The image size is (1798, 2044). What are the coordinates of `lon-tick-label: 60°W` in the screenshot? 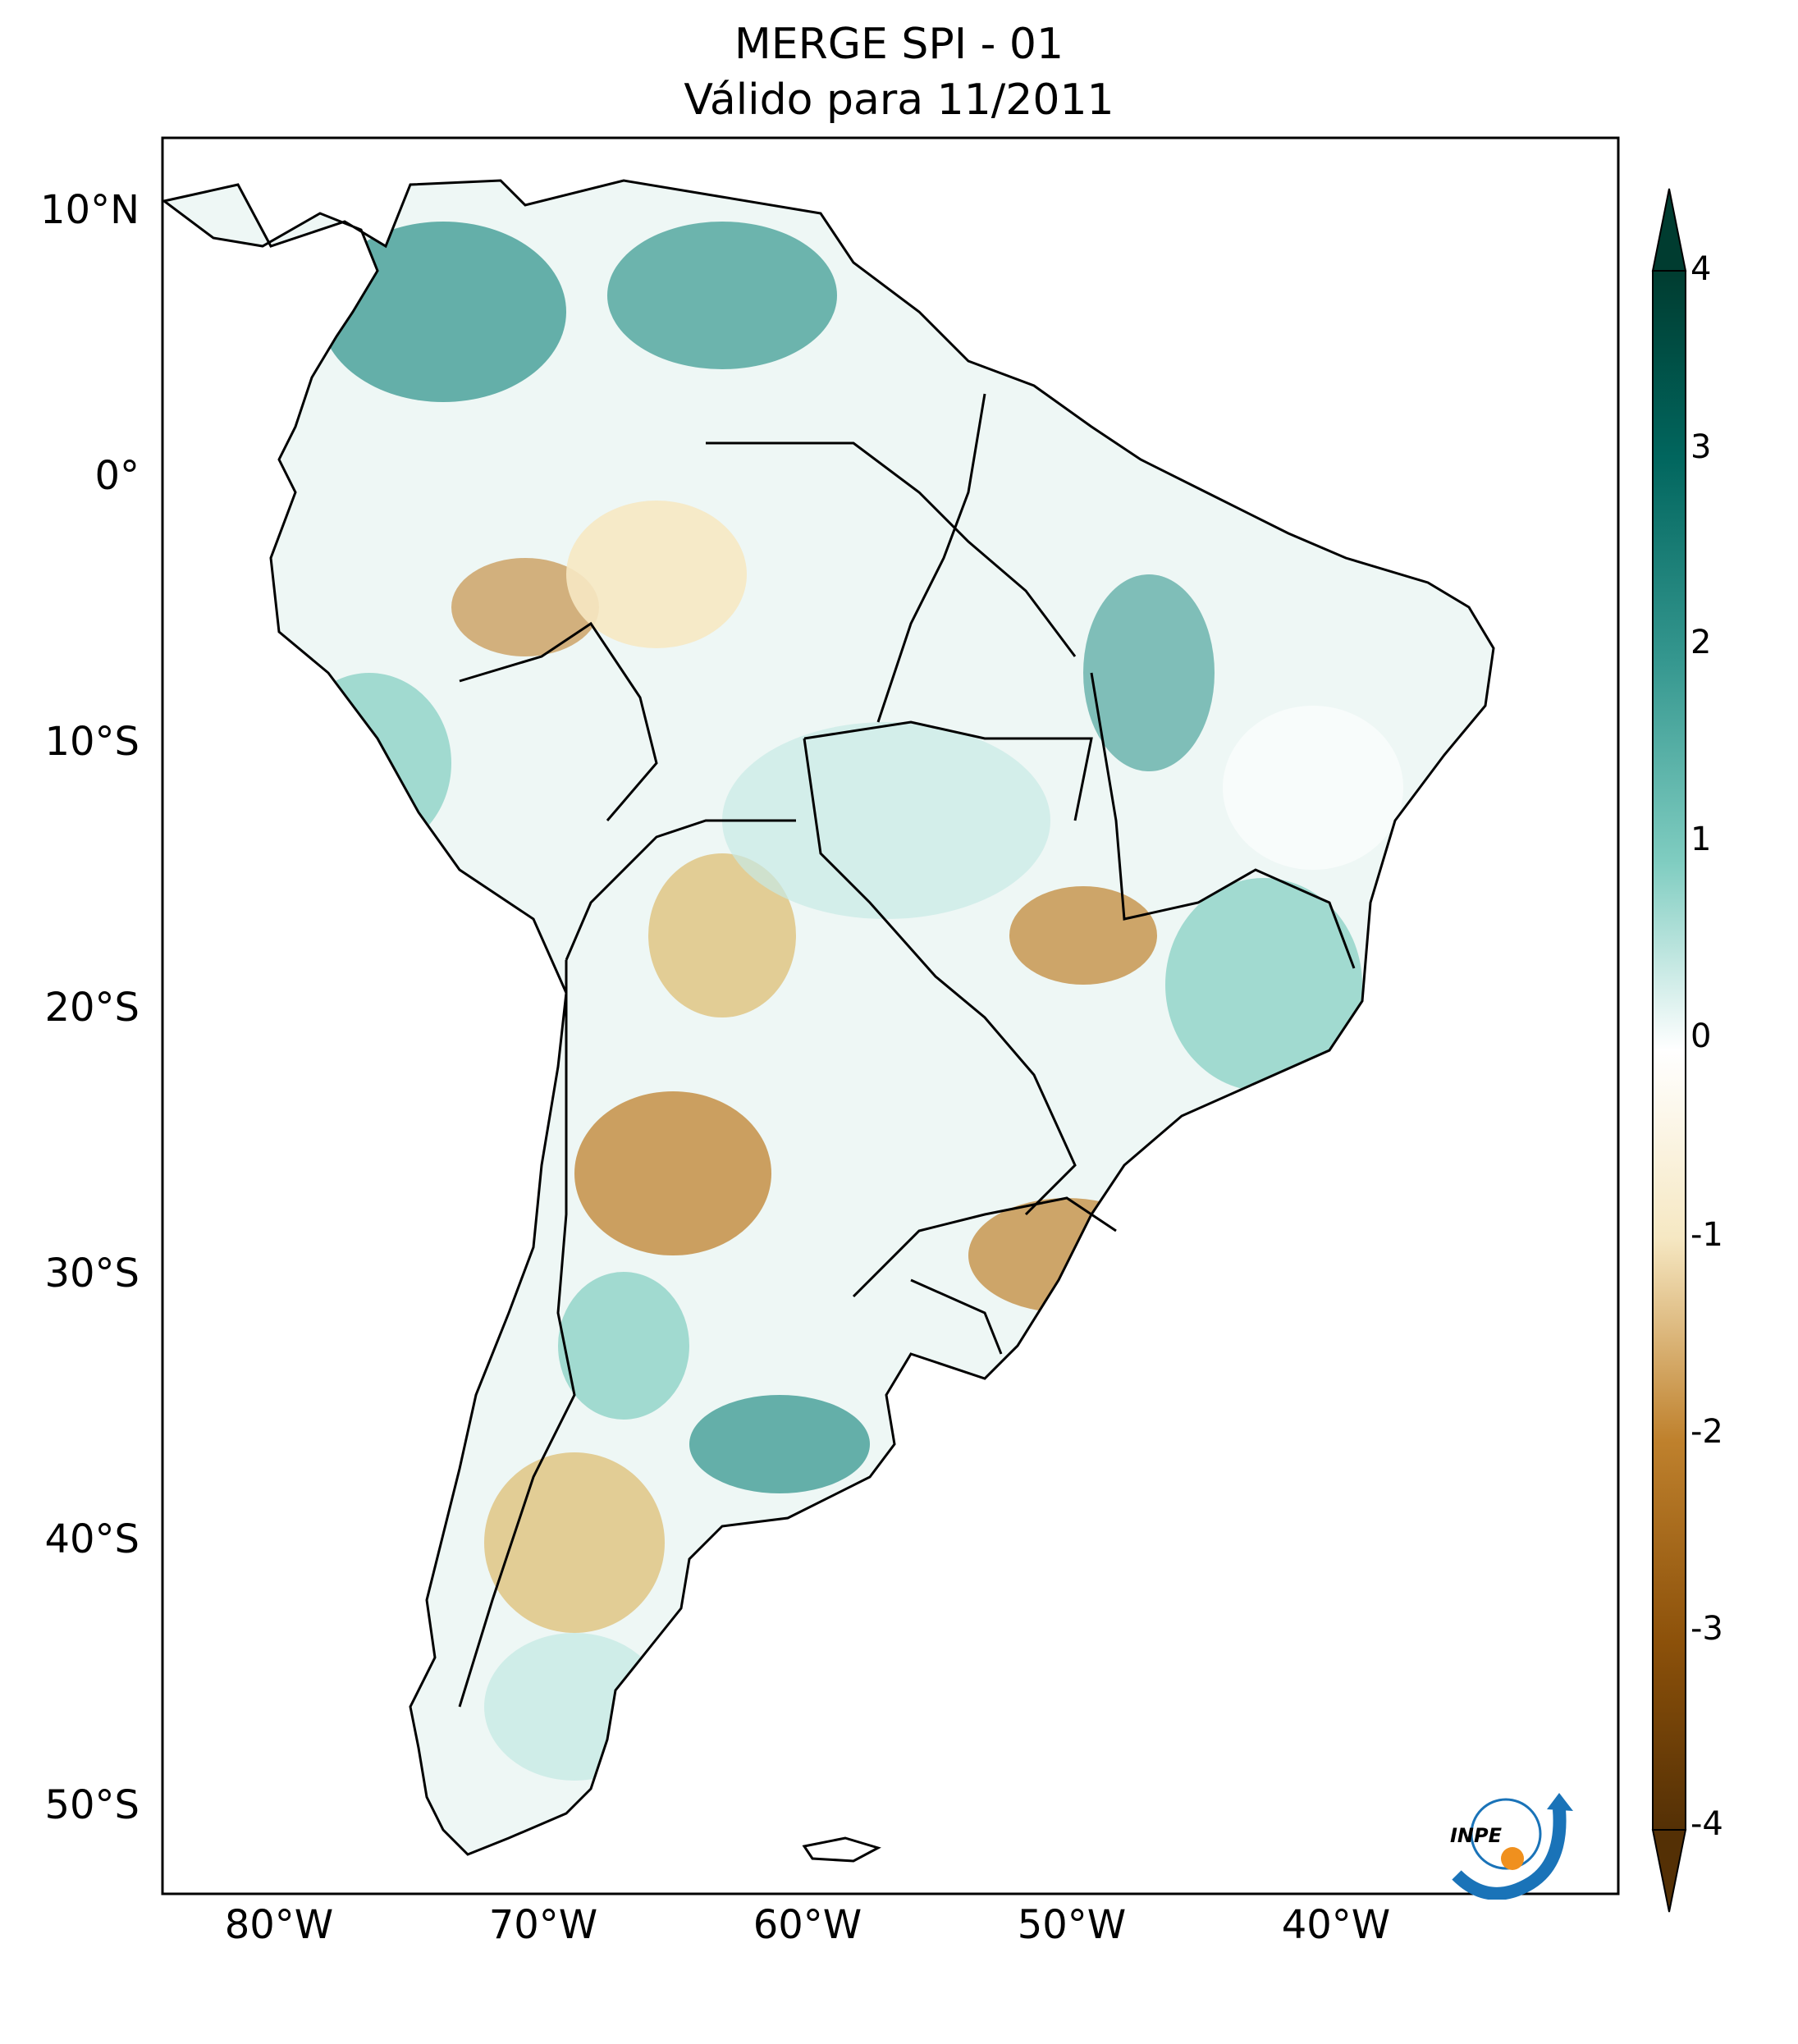 It's located at (807, 1925).